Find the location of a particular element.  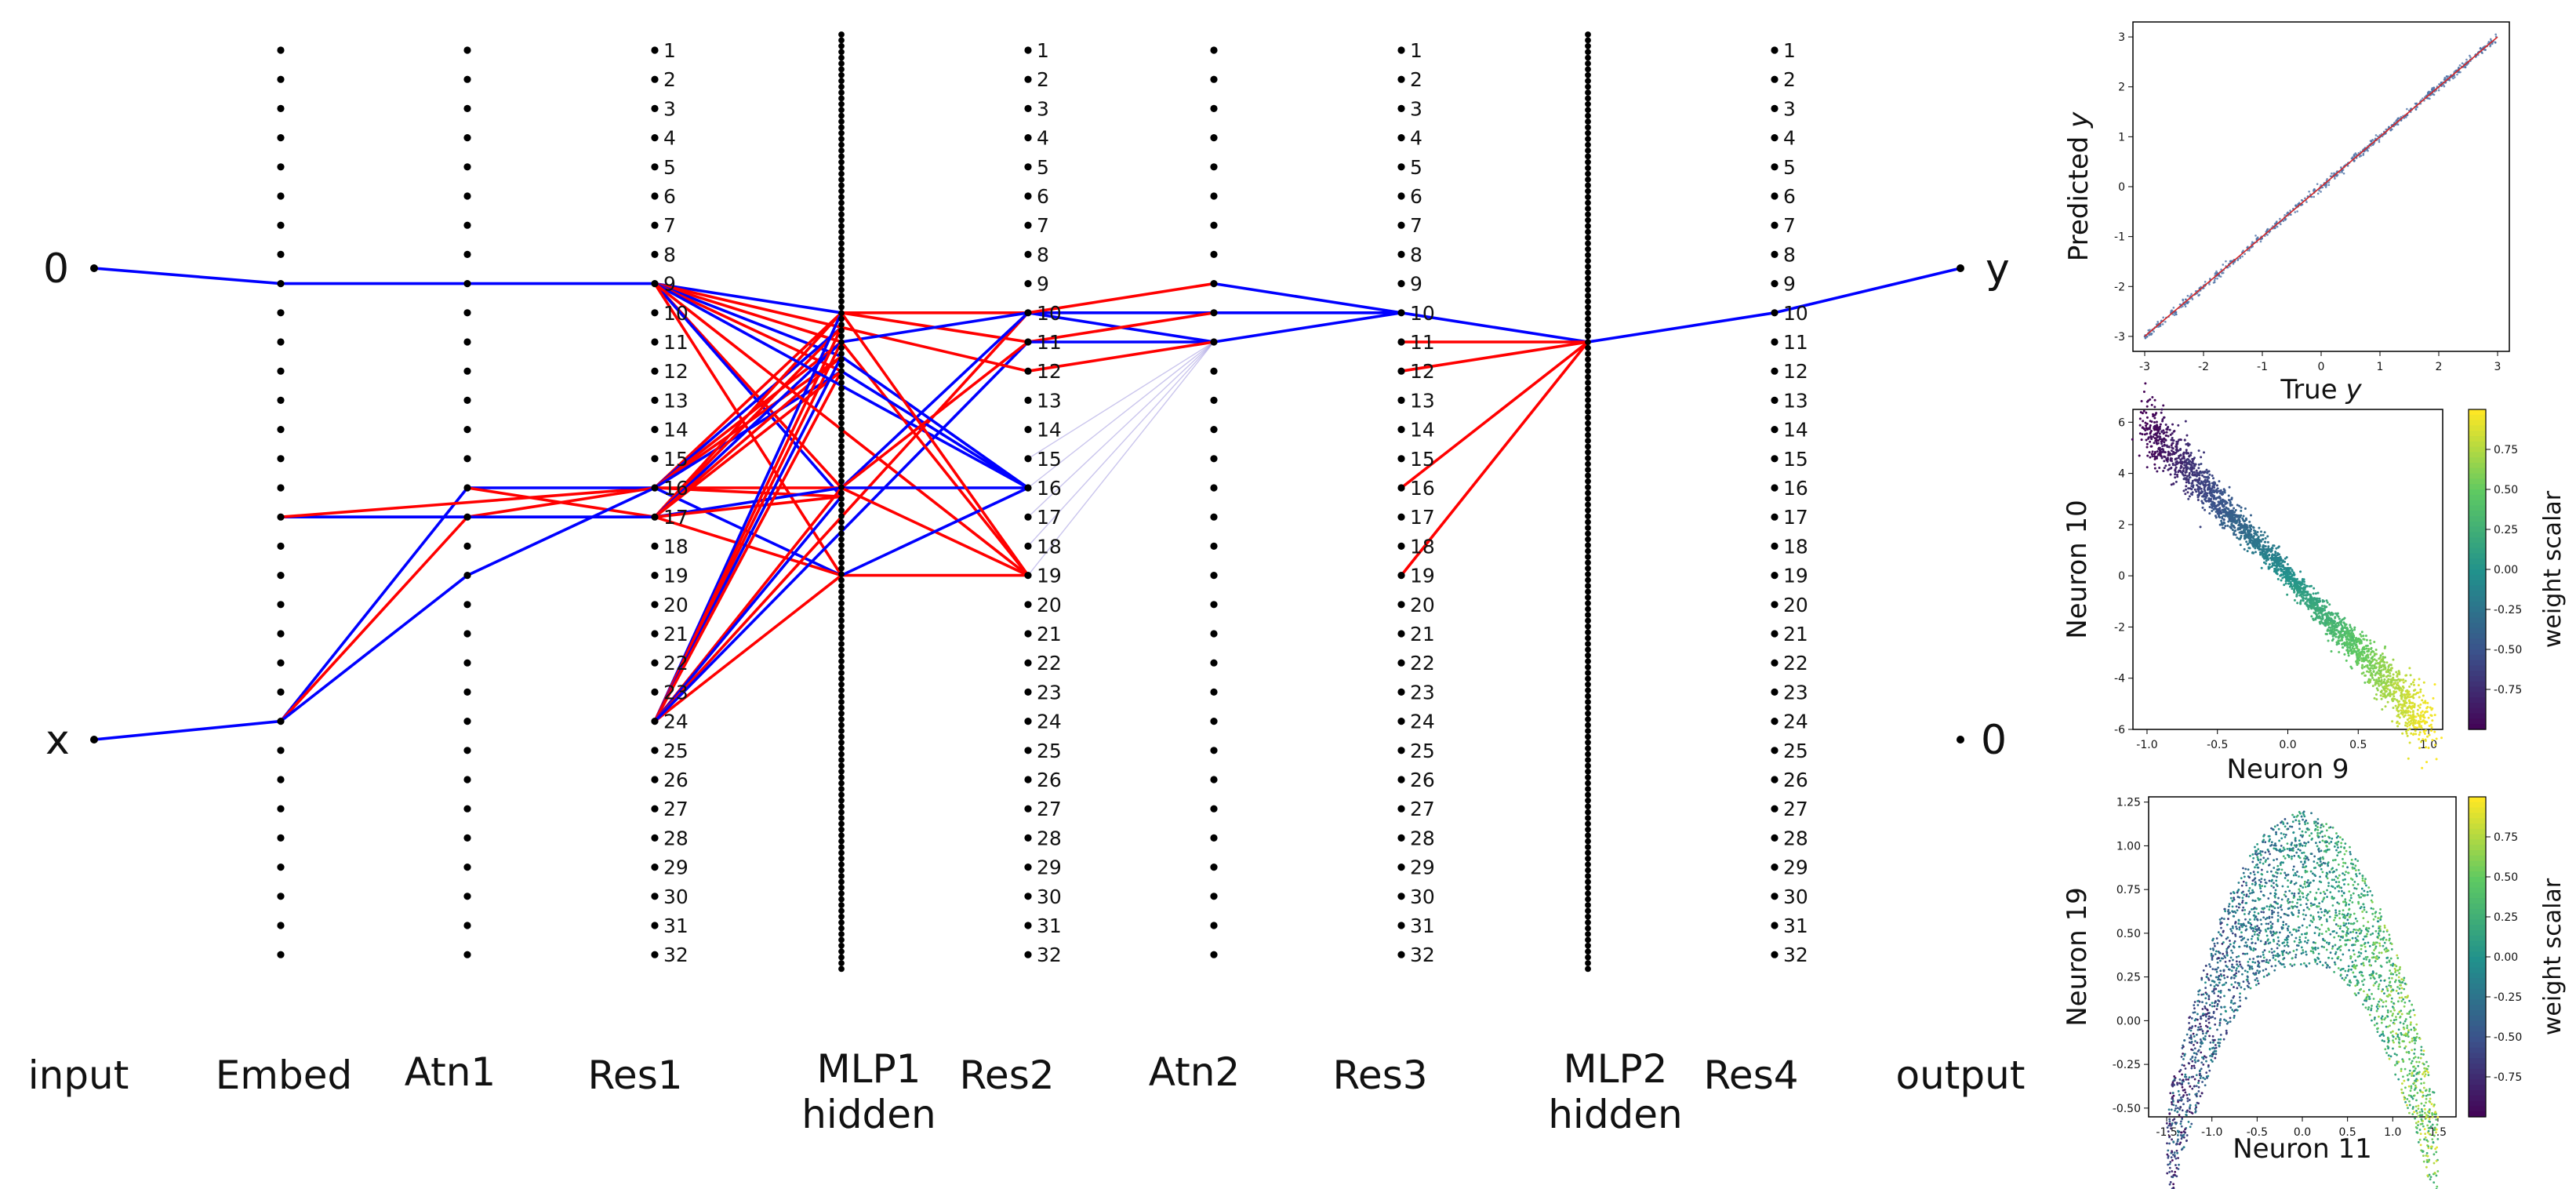

neuron-index: 17 is located at coordinates (1422, 517).